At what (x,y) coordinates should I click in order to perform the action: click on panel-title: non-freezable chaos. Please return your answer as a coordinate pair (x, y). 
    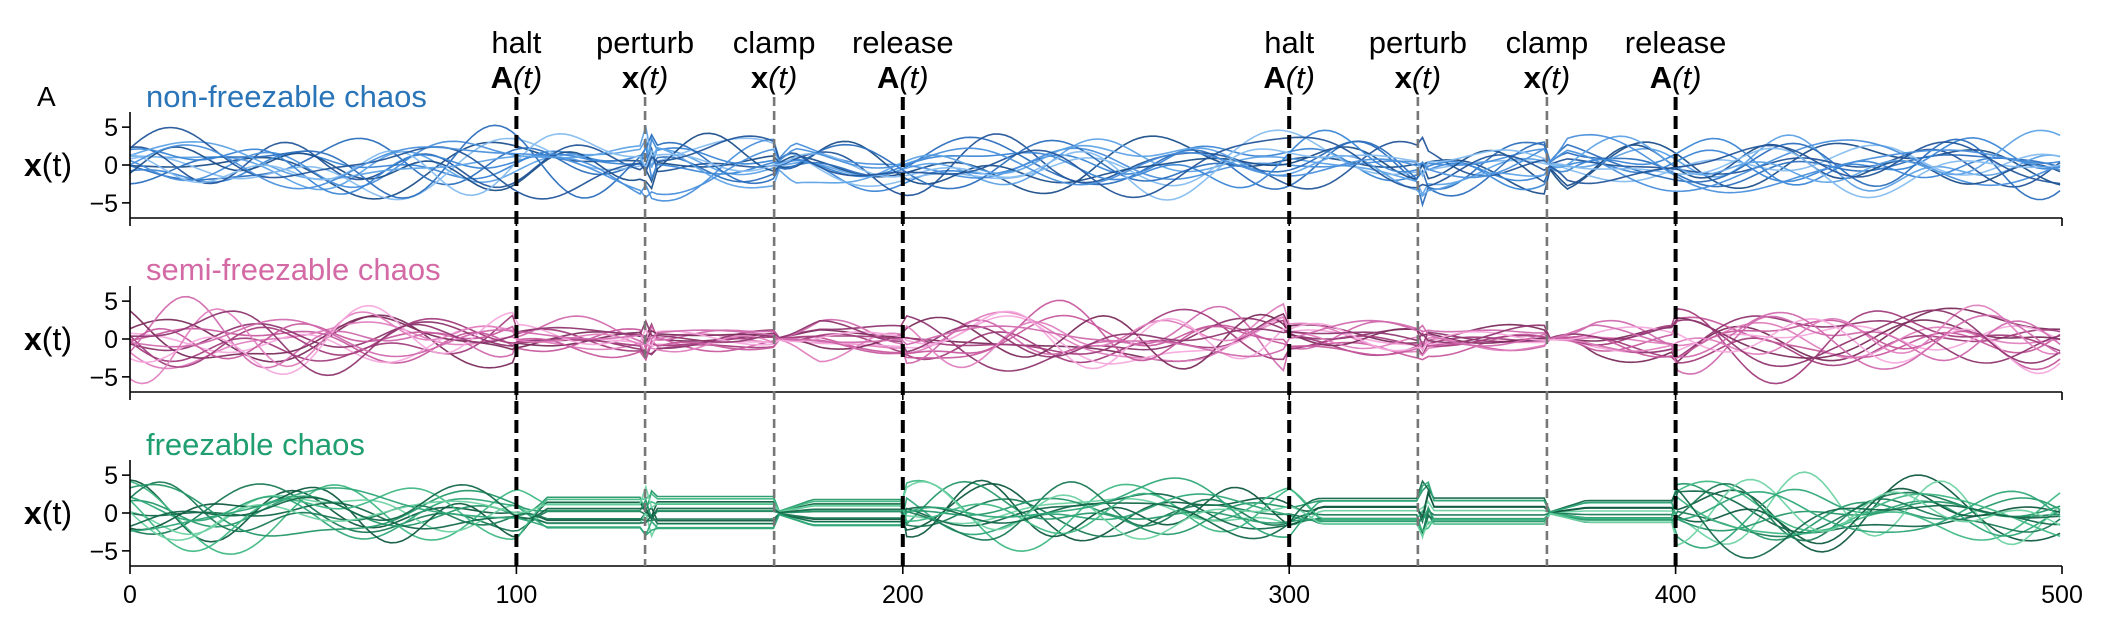
    Looking at the image, I should click on (286, 96).